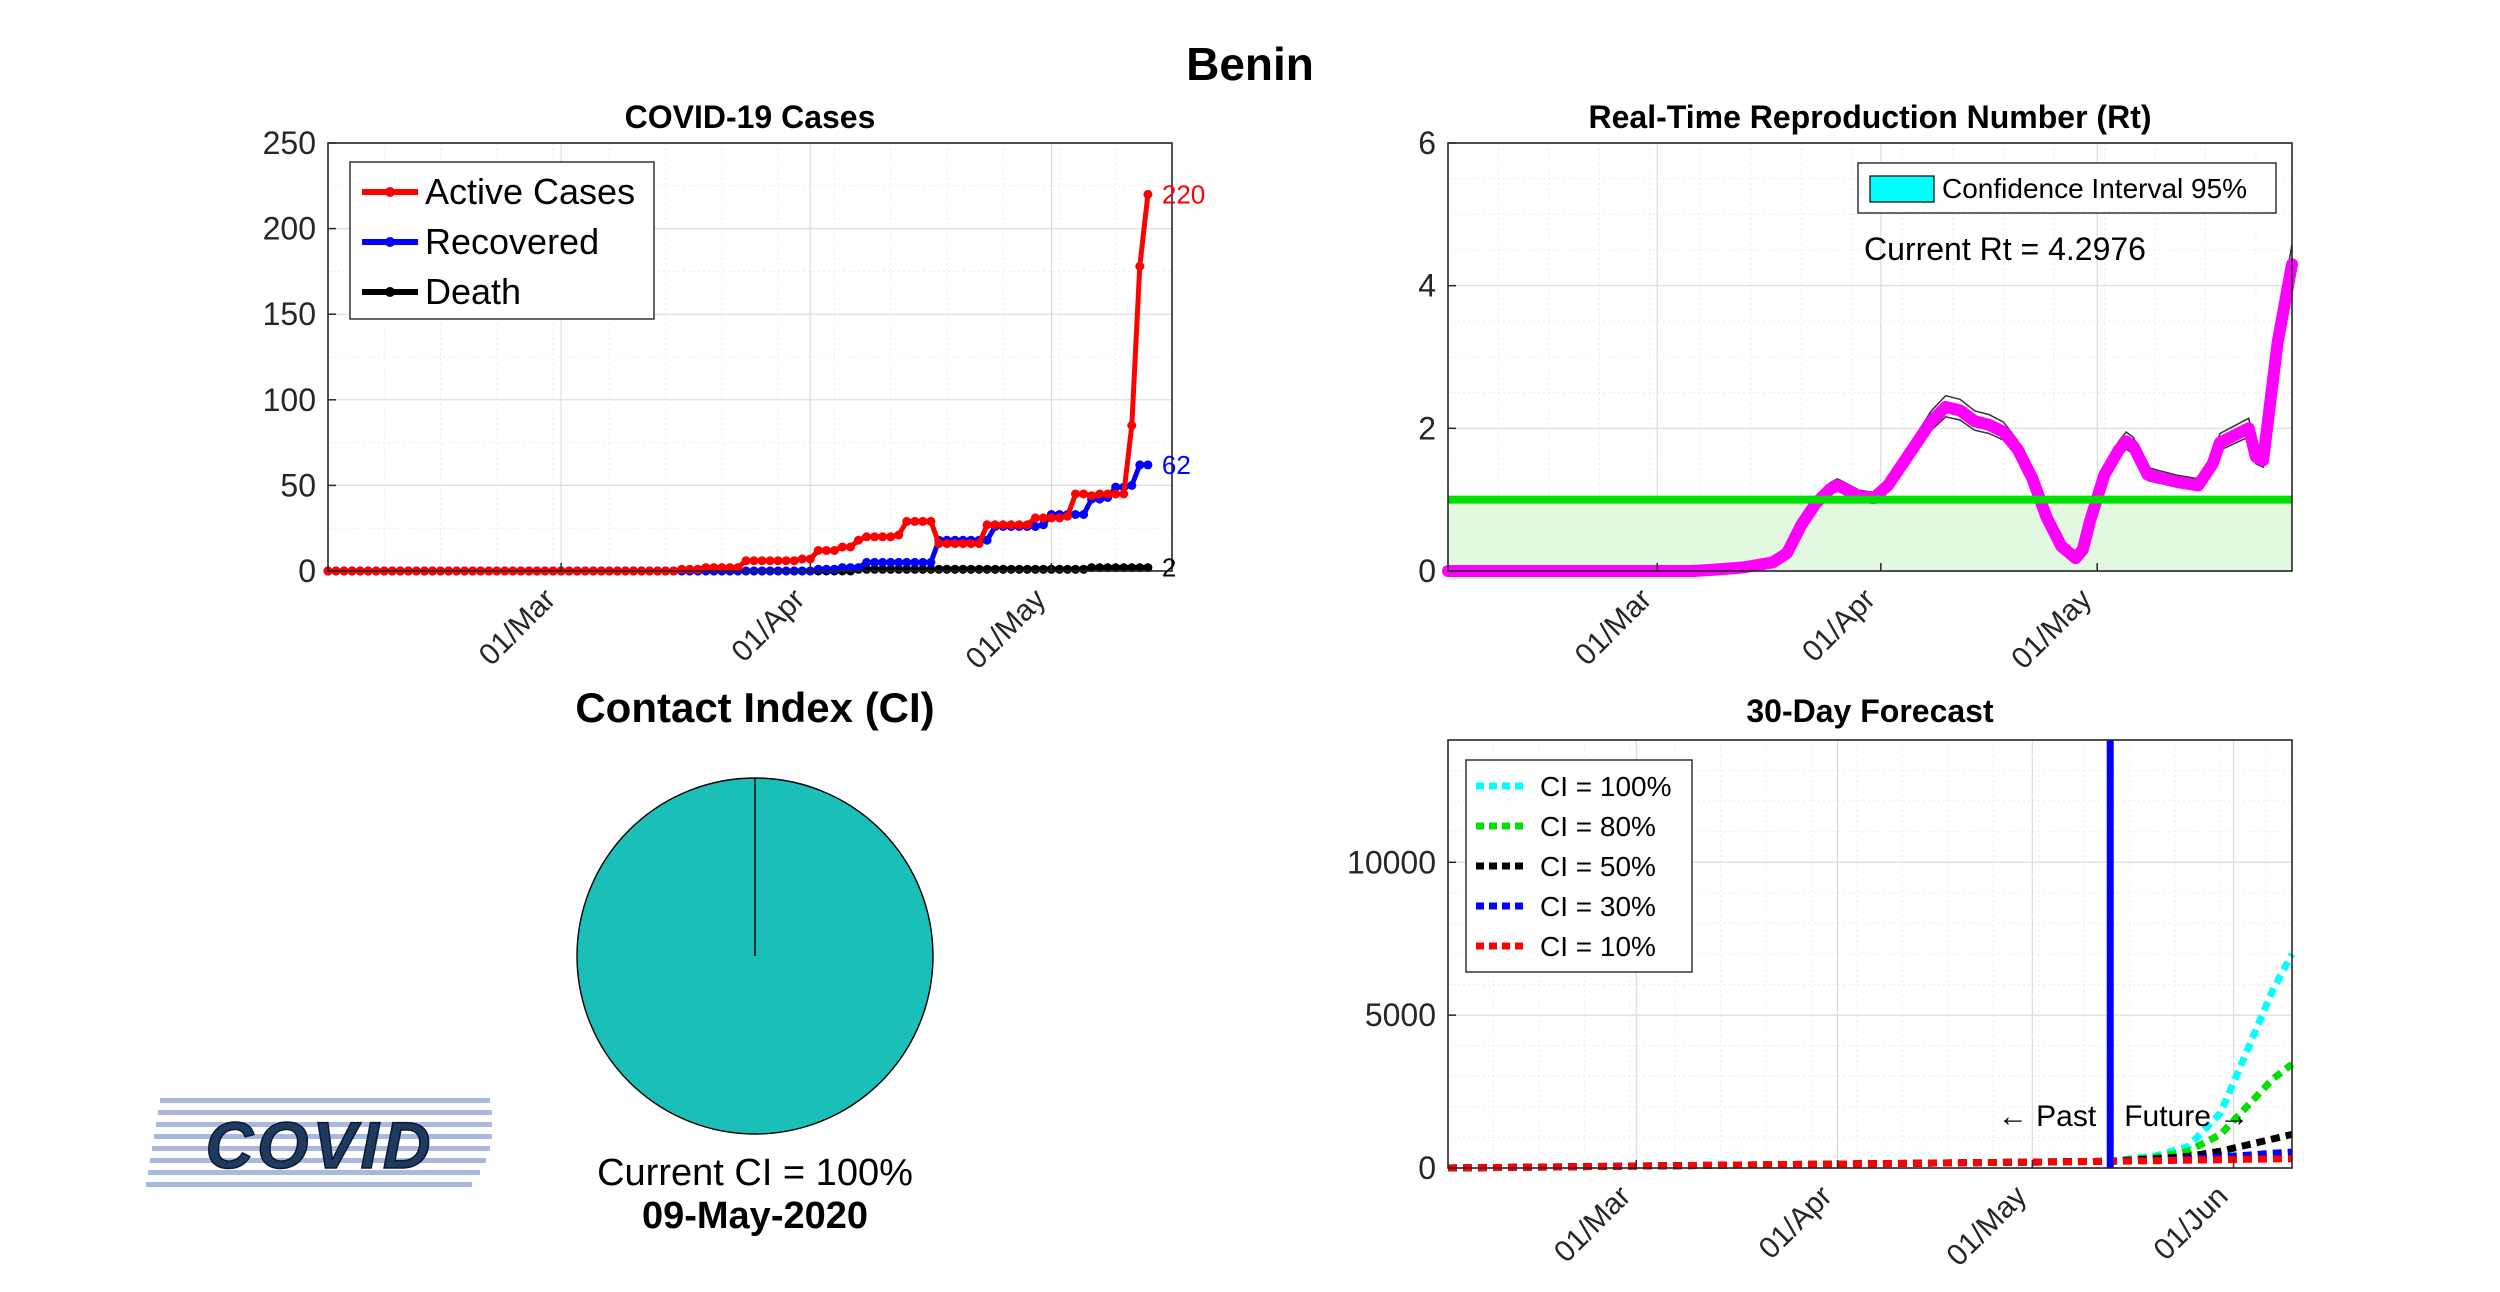  Describe the element at coordinates (530, 191) in the screenshot. I see `legend-label-active: Active Cases` at that location.